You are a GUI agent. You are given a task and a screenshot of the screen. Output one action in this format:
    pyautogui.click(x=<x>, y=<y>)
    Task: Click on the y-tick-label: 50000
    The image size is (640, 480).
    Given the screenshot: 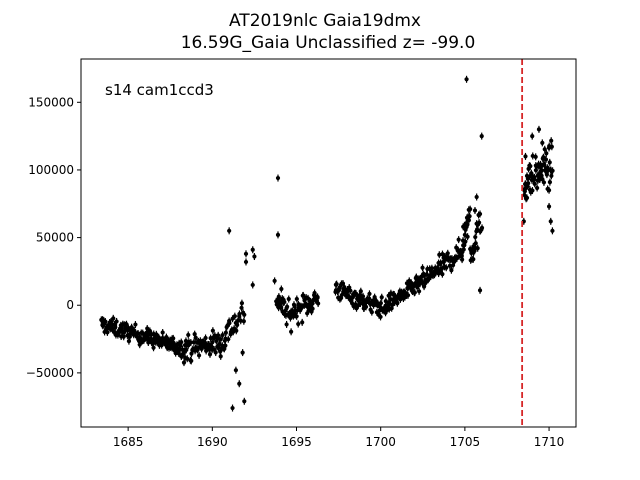 What is the action you would take?
    pyautogui.click(x=55, y=238)
    